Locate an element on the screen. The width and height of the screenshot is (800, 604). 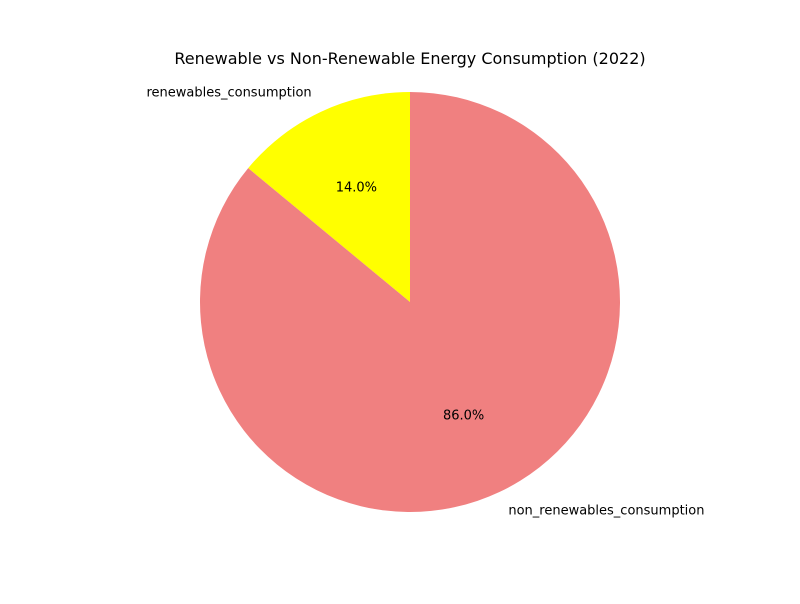
slice-percent-renewables-consumption: 14.0% is located at coordinates (356, 187).